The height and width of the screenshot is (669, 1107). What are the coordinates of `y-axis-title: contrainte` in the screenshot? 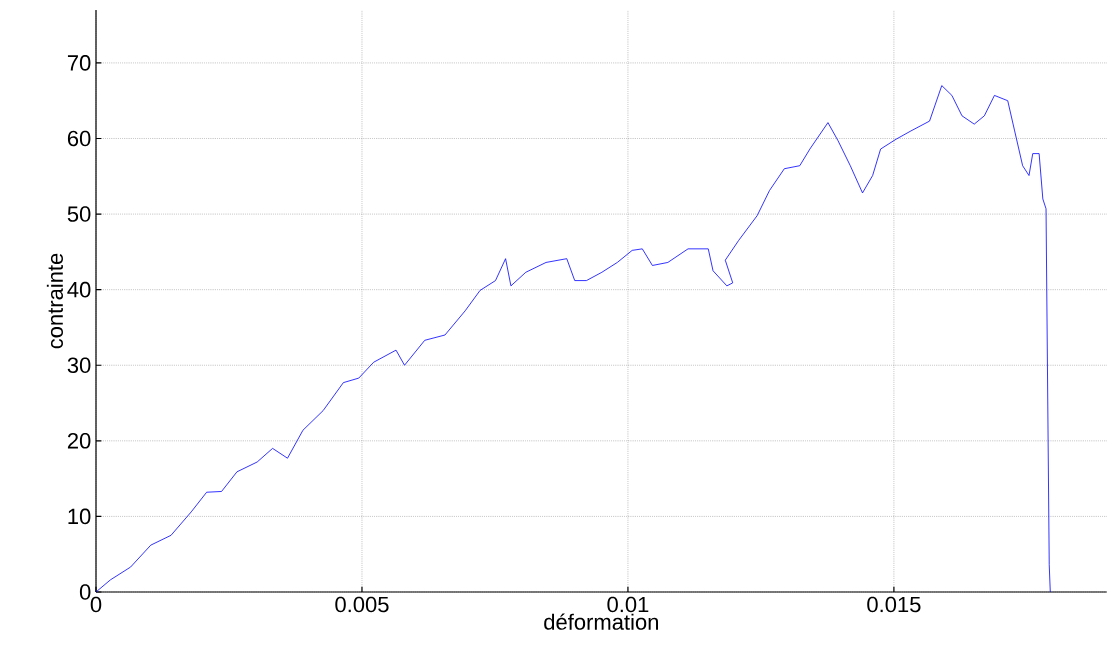 It's located at (54, 301).